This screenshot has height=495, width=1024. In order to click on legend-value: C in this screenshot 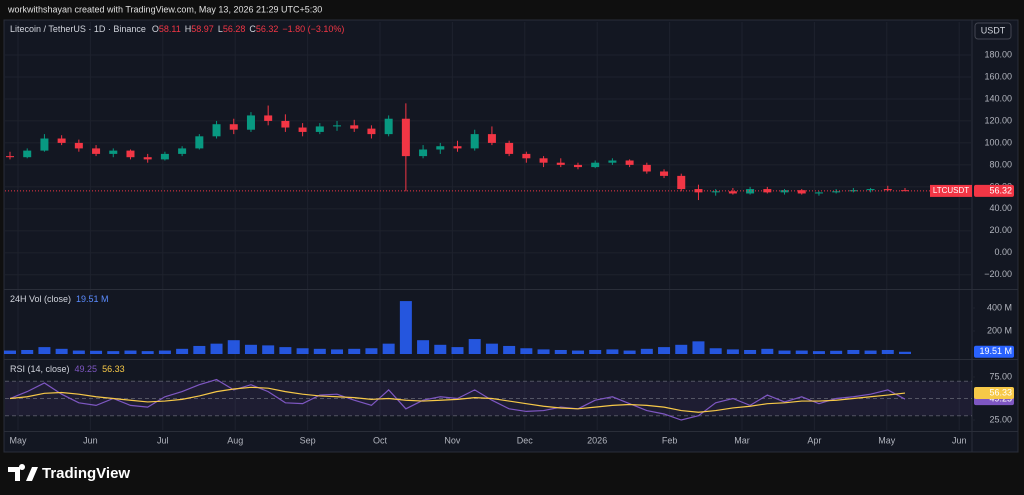, I will do `click(252, 29)`.